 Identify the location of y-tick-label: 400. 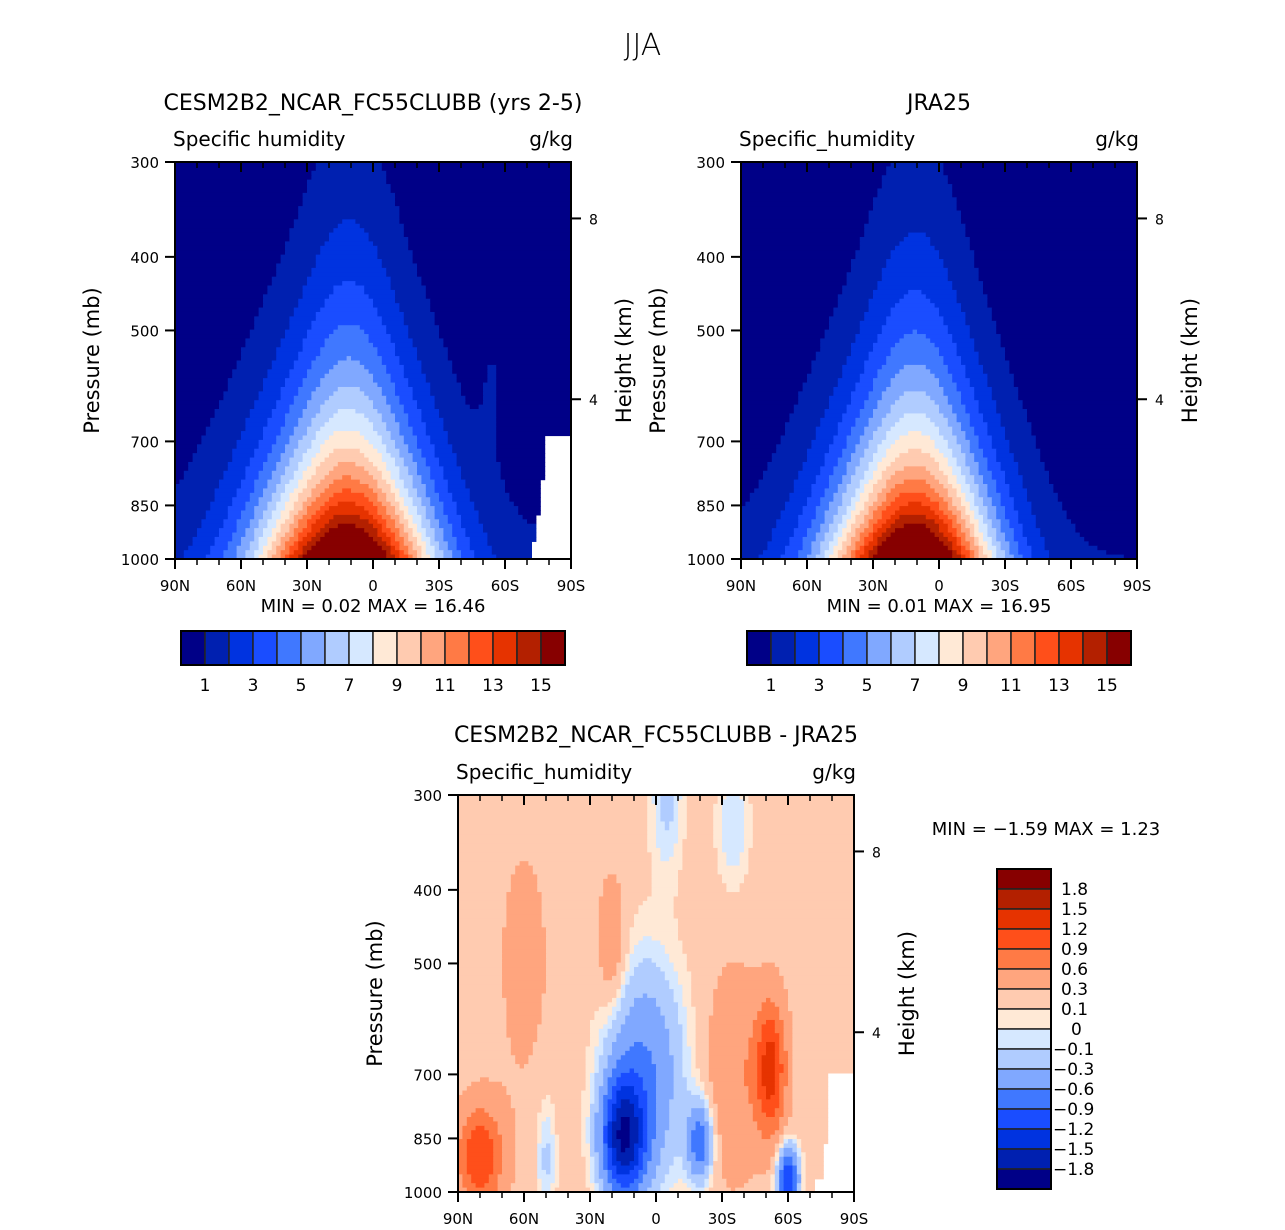
(144, 258).